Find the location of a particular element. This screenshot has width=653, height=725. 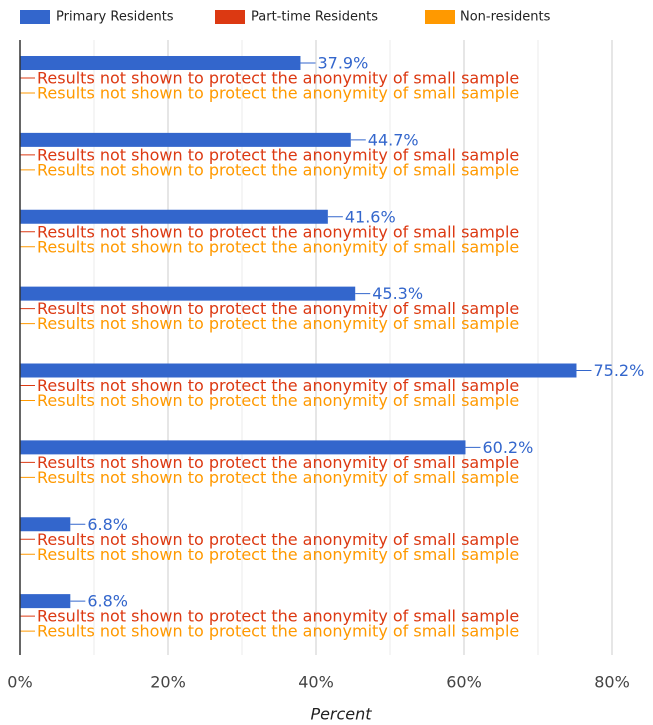

legend-label: Non-residents is located at coordinates (505, 17).